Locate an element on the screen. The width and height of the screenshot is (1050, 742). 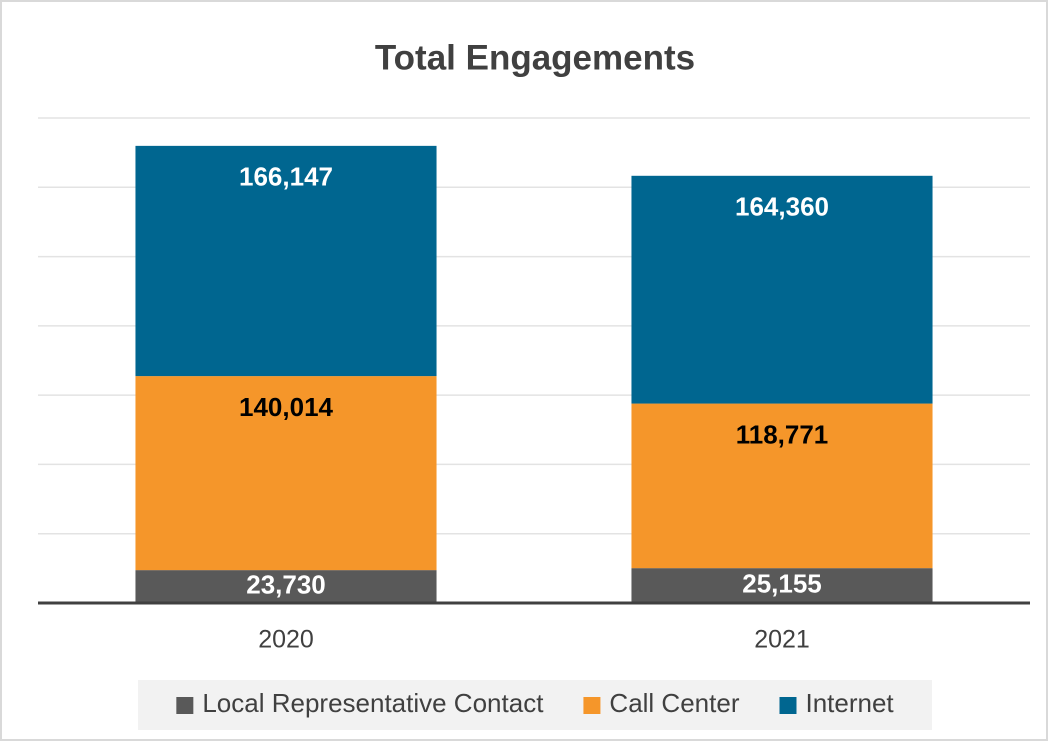
data-label: 166,147 is located at coordinates (286, 177).